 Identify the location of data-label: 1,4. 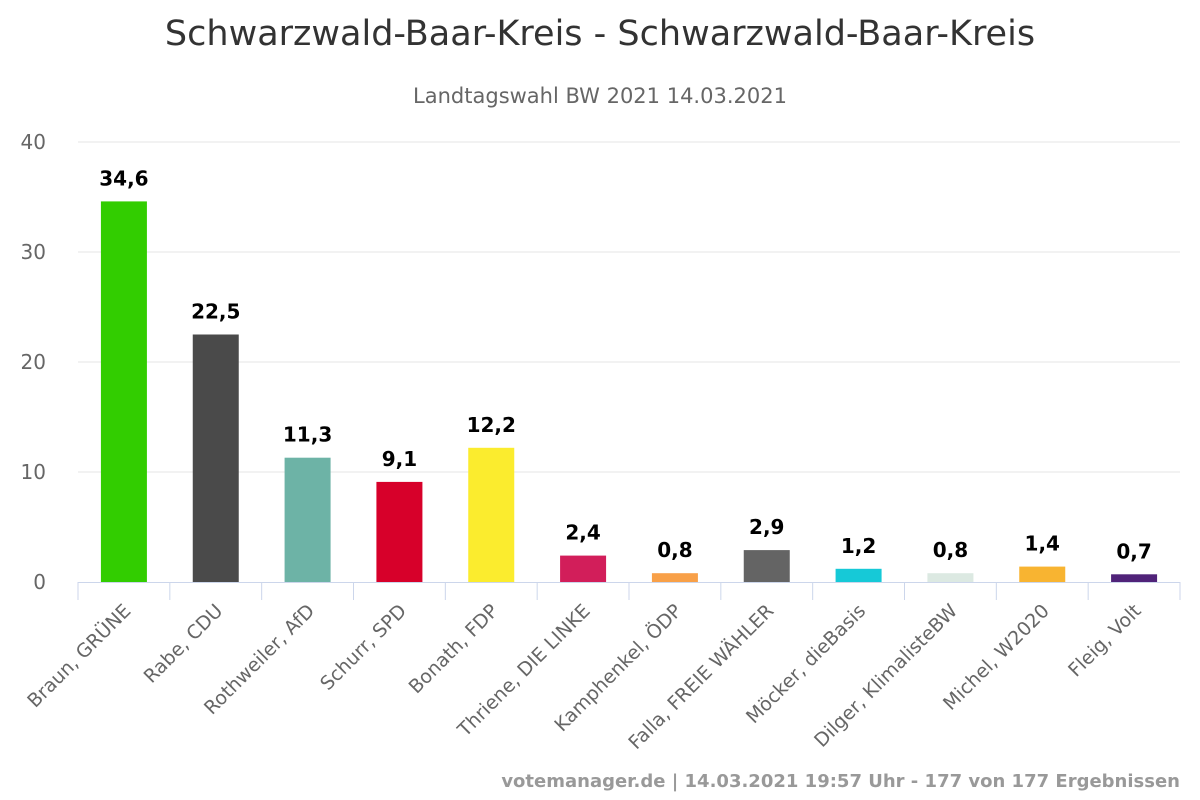
(1042, 544).